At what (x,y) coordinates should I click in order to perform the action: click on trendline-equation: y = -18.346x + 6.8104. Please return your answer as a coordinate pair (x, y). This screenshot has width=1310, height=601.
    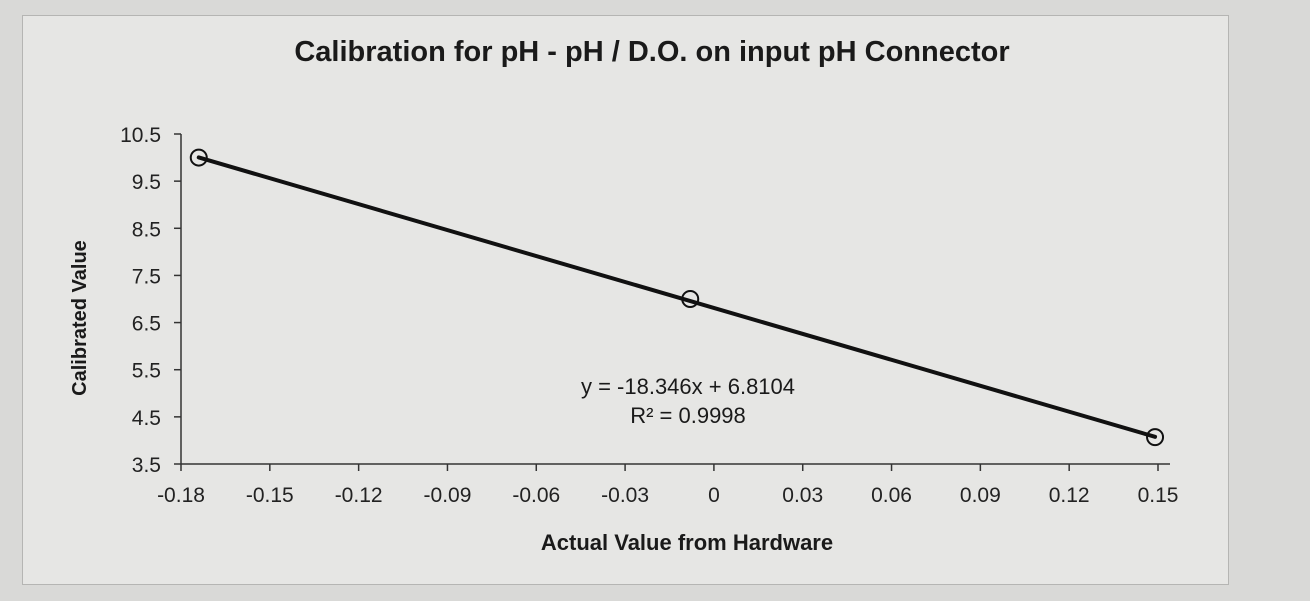
    Looking at the image, I should click on (688, 386).